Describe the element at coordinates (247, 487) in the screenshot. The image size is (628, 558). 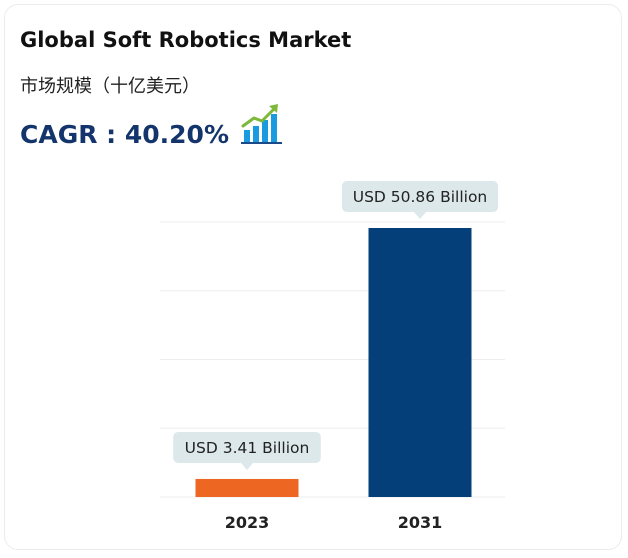
I see `bar-2023` at that location.